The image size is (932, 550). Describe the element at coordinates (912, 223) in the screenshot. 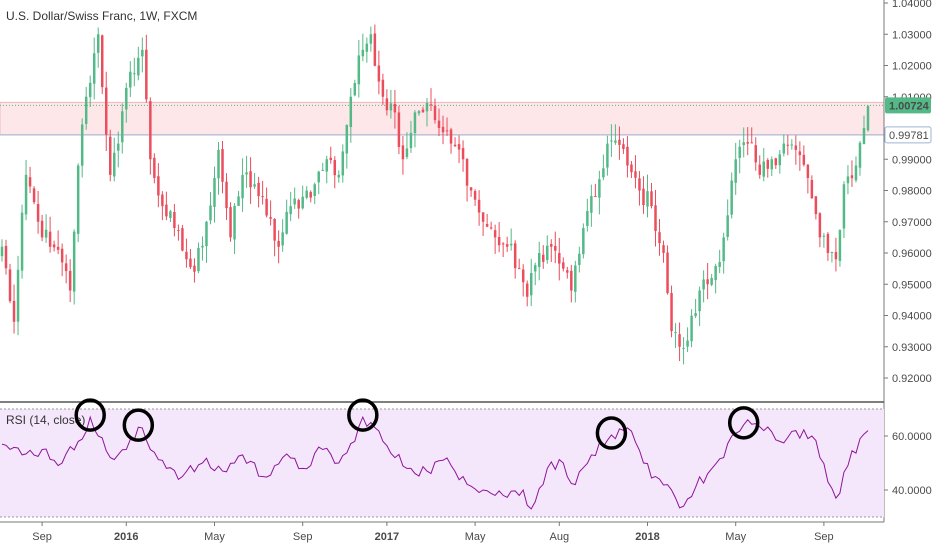

I see `price-tick-label: 0.97000` at that location.